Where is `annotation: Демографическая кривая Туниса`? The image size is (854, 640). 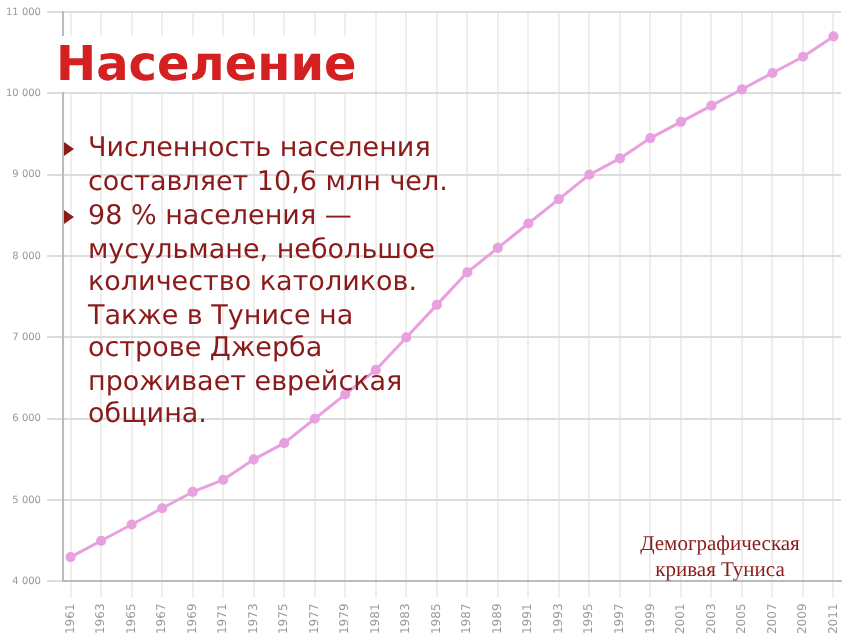 annotation: Демографическая кривая Туниса is located at coordinates (720, 558).